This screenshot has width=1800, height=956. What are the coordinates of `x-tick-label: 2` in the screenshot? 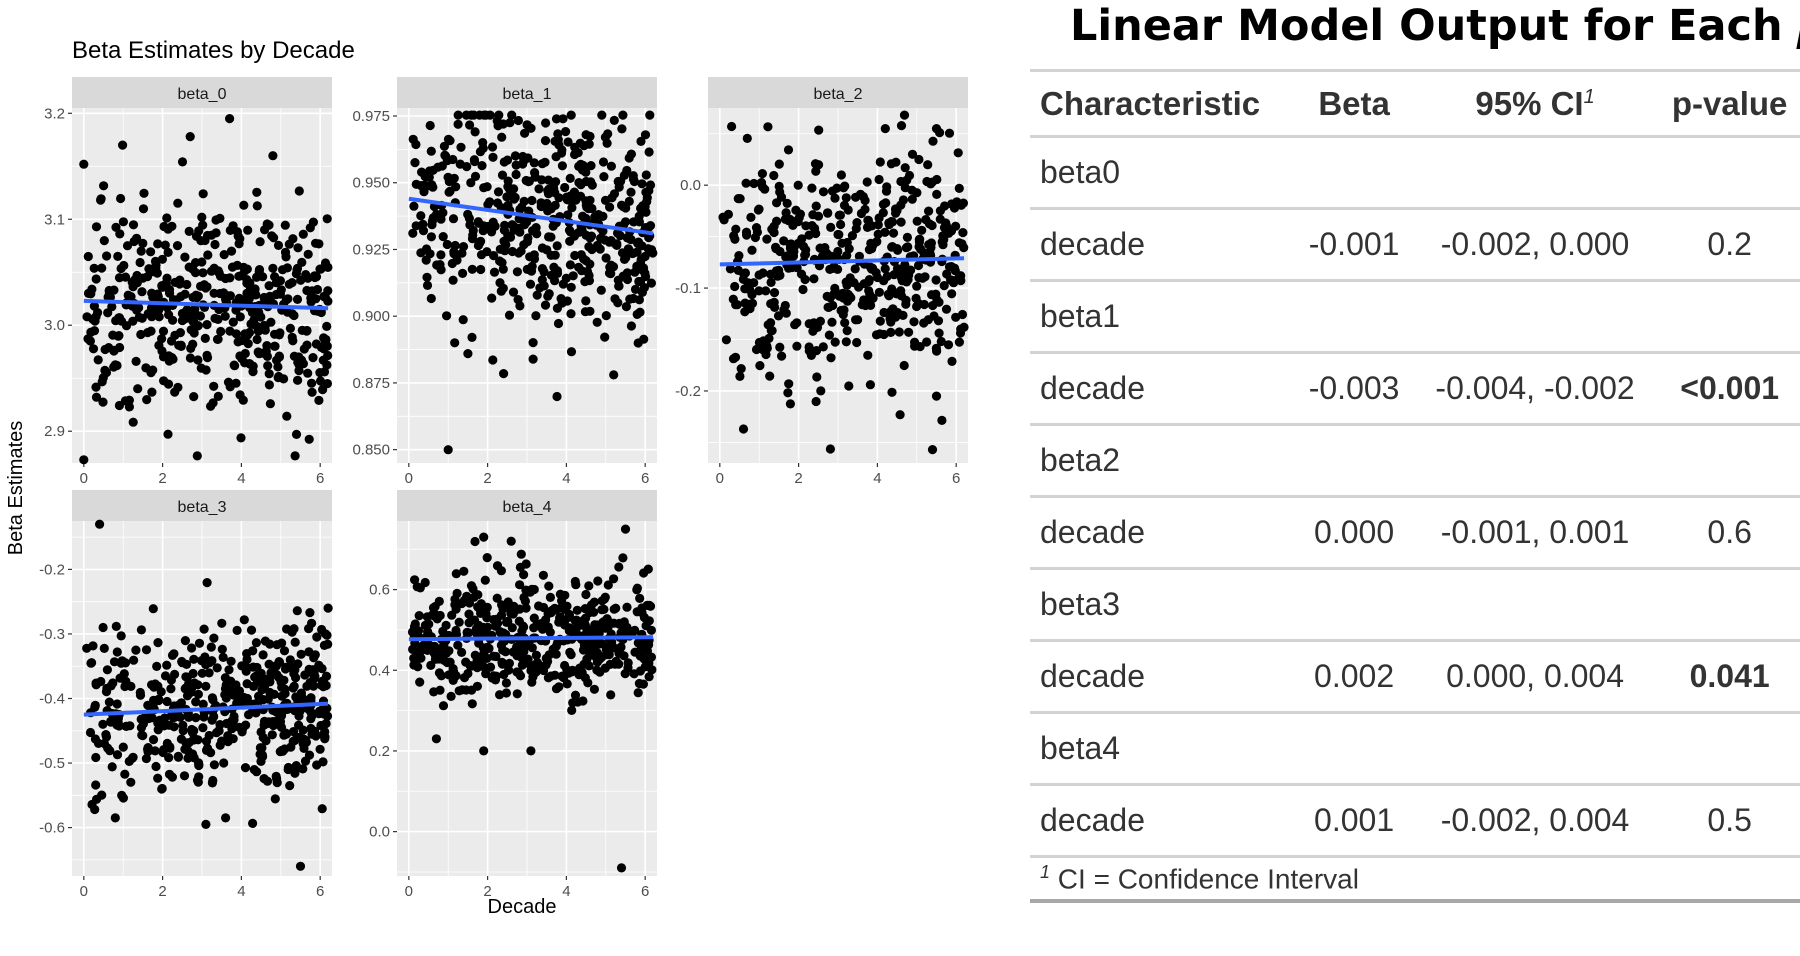 It's located at (487, 891).